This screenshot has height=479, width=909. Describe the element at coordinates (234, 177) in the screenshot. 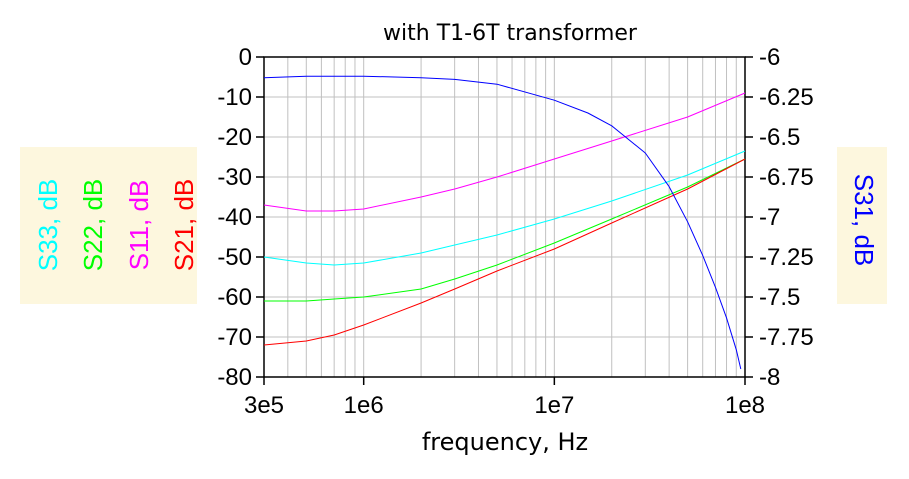

I see `left-tick-label: -30` at that location.